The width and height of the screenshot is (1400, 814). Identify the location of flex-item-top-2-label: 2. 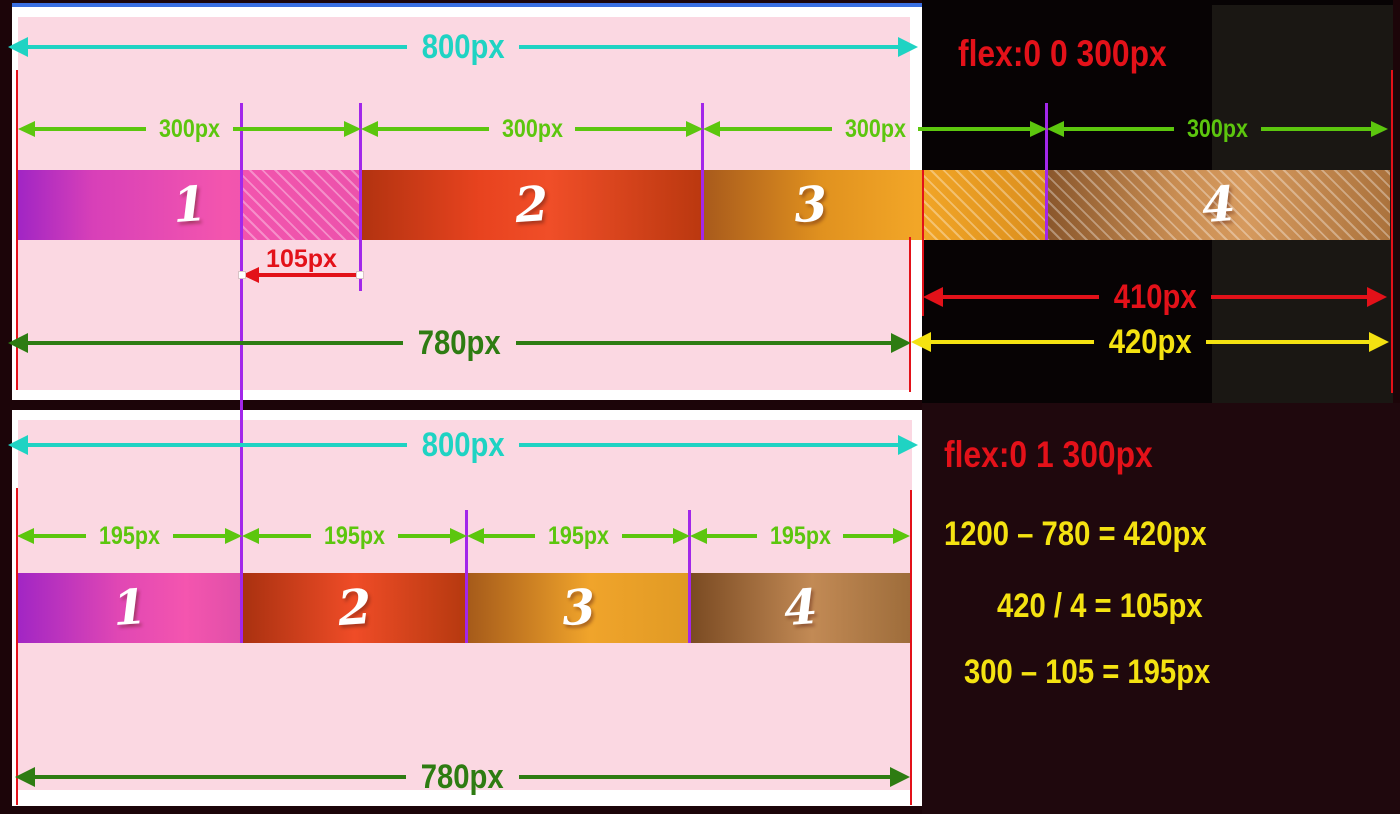
(532, 205).